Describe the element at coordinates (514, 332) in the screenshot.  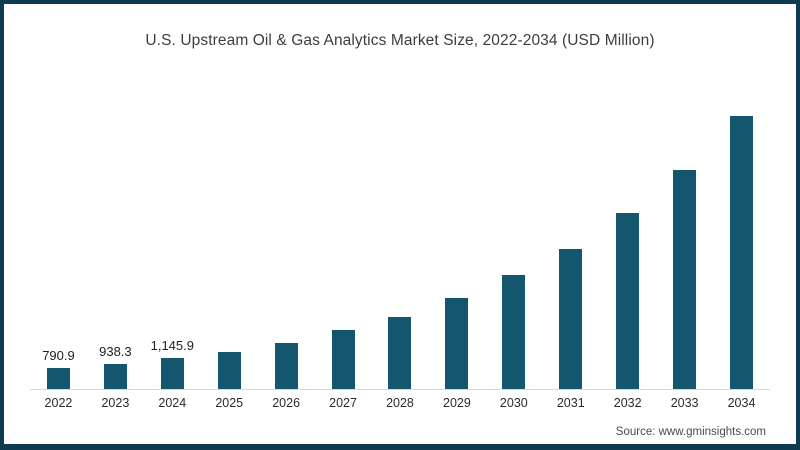
I see `bar-2030` at that location.